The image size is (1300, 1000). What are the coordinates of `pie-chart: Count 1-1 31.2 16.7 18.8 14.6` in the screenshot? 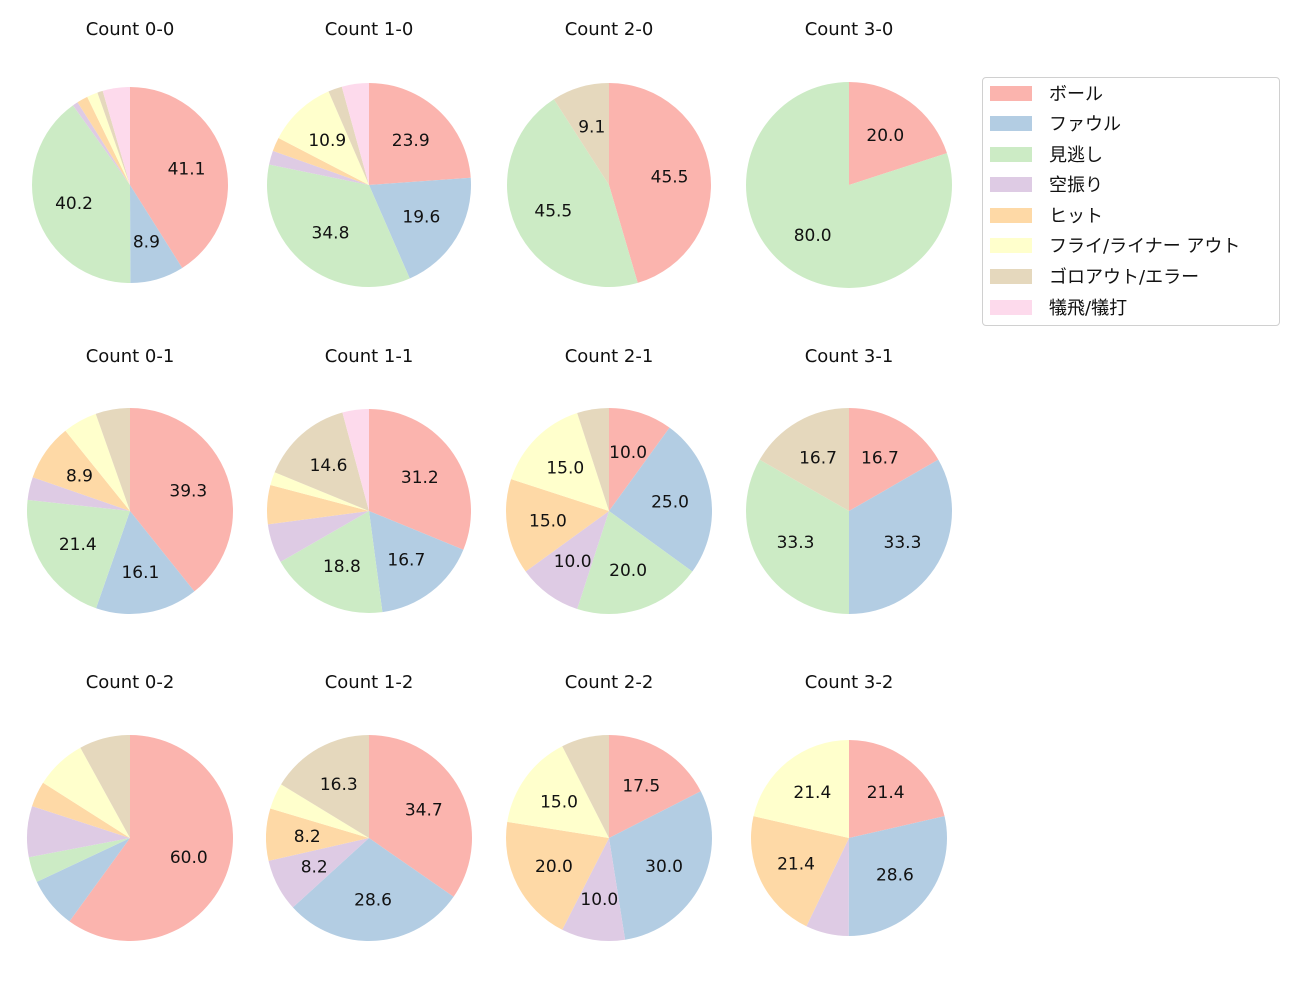 It's located at (369, 479).